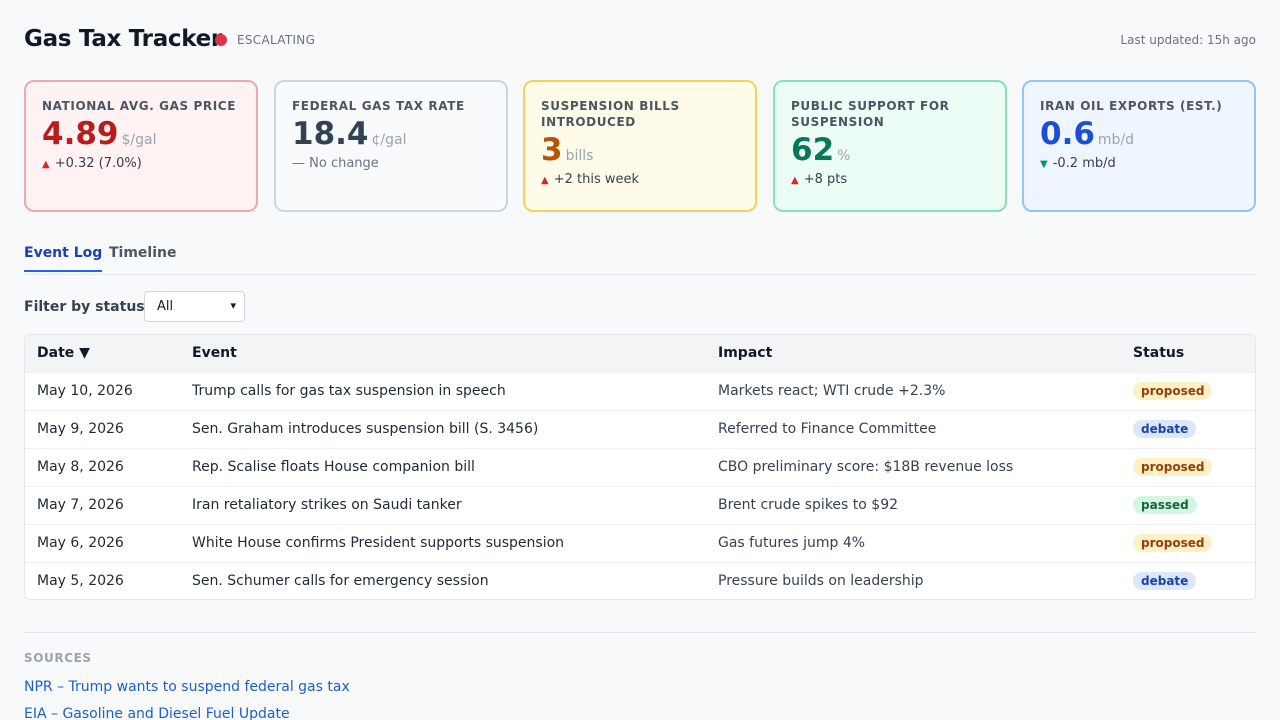 The width and height of the screenshot is (1280, 720). I want to click on cell-status: passed, so click(1188, 505).